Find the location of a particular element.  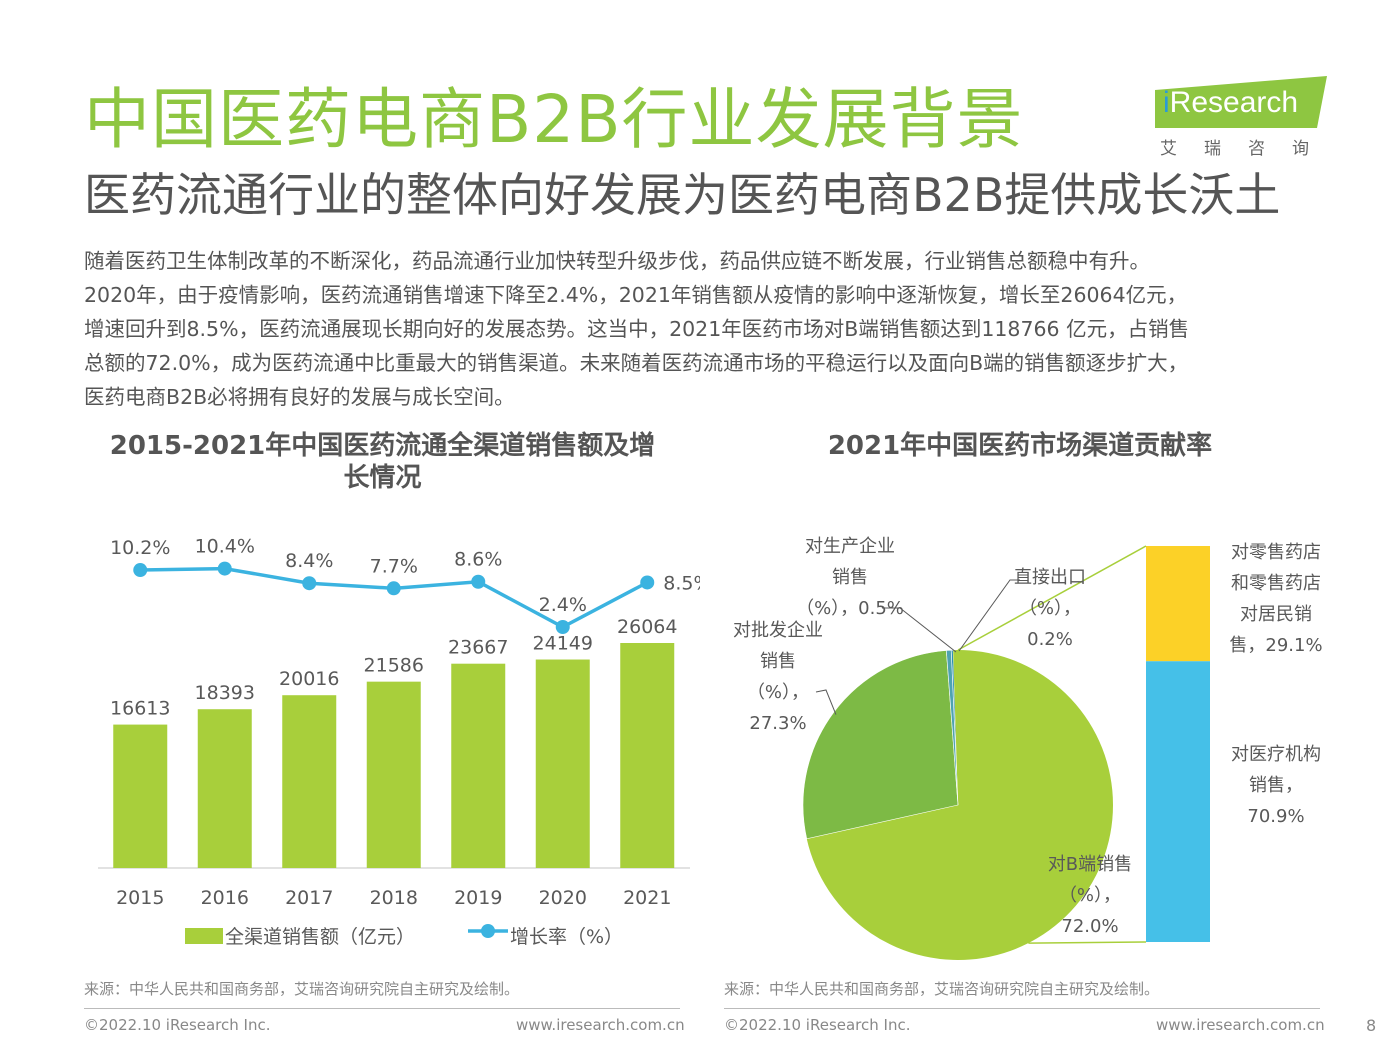

growth-rate-label: 8.5% is located at coordinates (681, 583).